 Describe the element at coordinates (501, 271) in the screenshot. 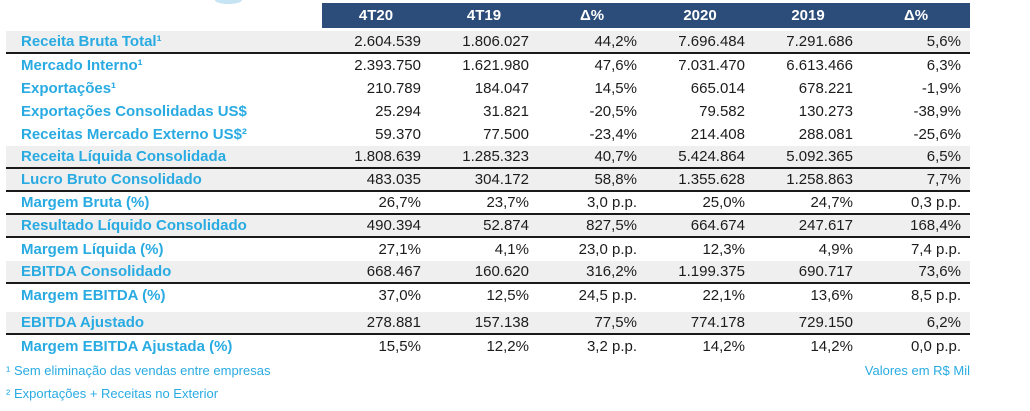

I see `cell-4t19: 160.620` at that location.